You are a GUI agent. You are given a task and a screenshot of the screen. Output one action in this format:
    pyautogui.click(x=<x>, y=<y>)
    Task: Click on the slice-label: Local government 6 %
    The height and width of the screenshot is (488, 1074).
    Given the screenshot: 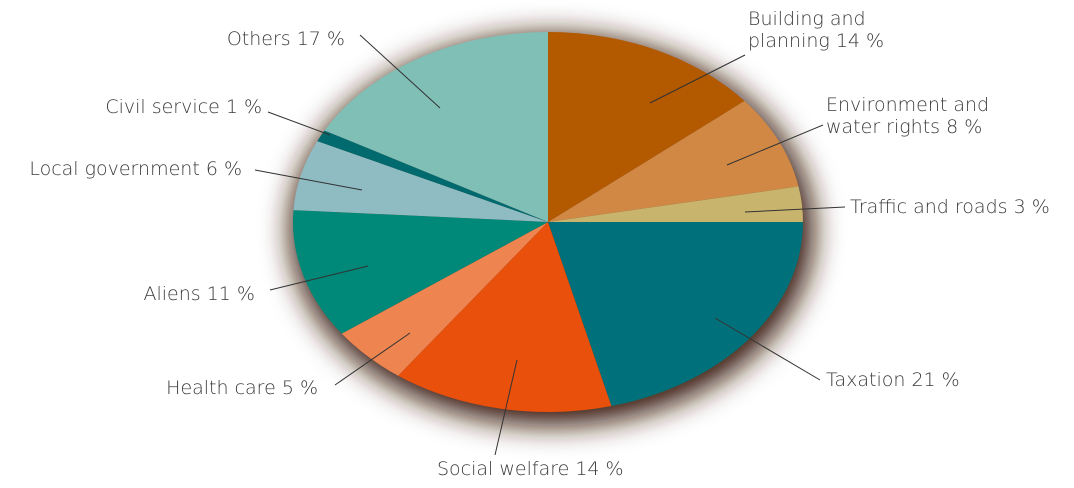 What is the action you would take?
    pyautogui.click(x=135, y=169)
    